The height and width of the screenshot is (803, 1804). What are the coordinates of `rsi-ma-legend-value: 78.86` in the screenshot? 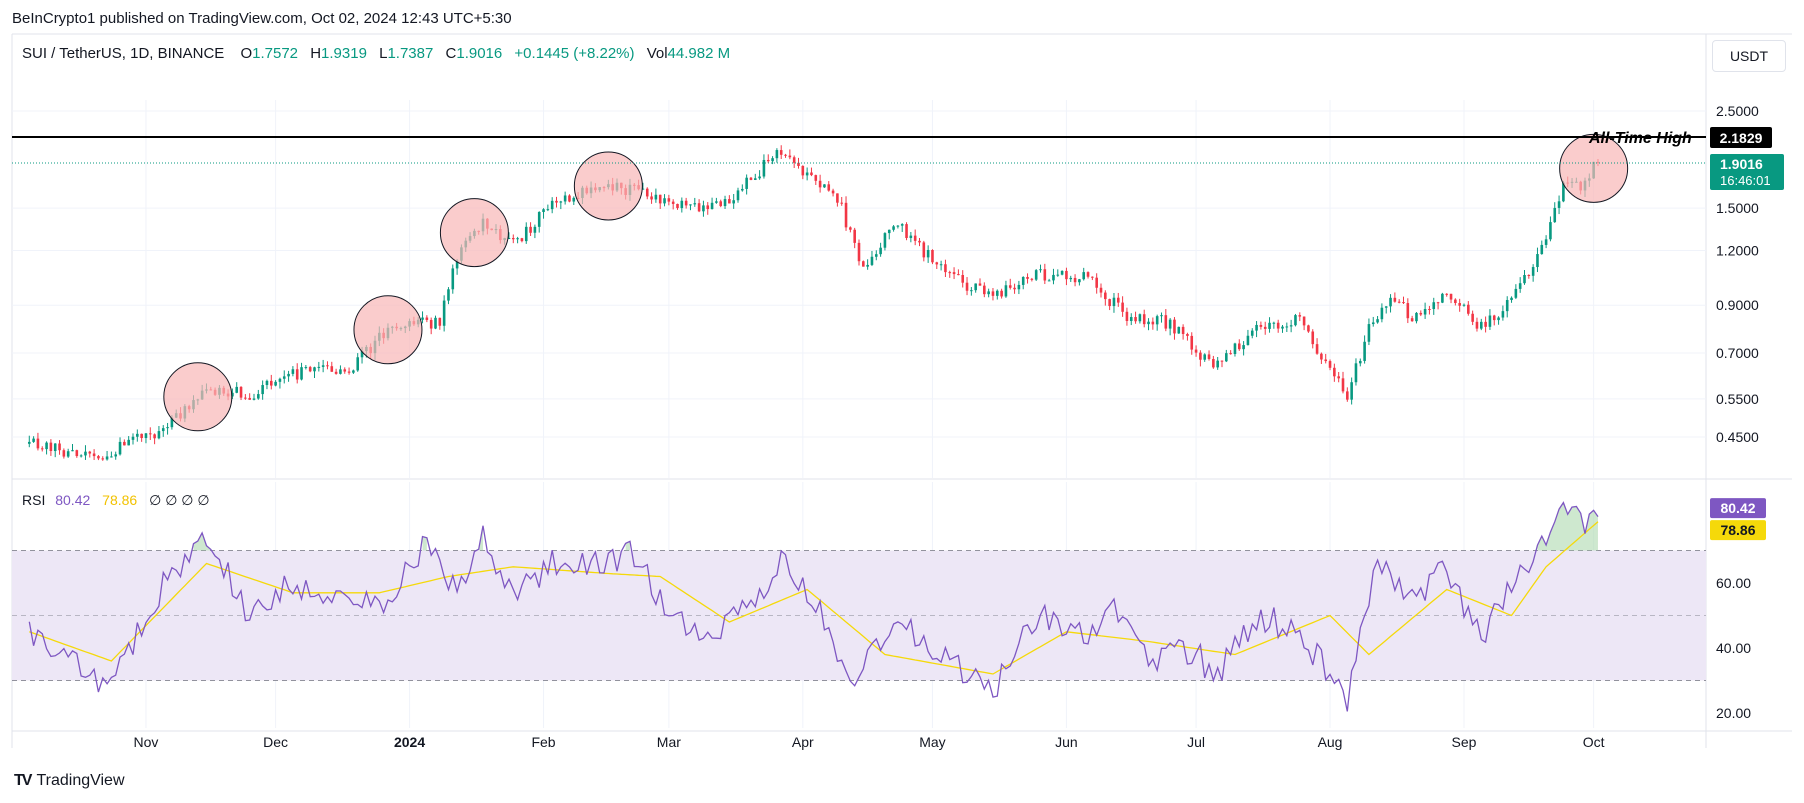 It's located at (120, 500).